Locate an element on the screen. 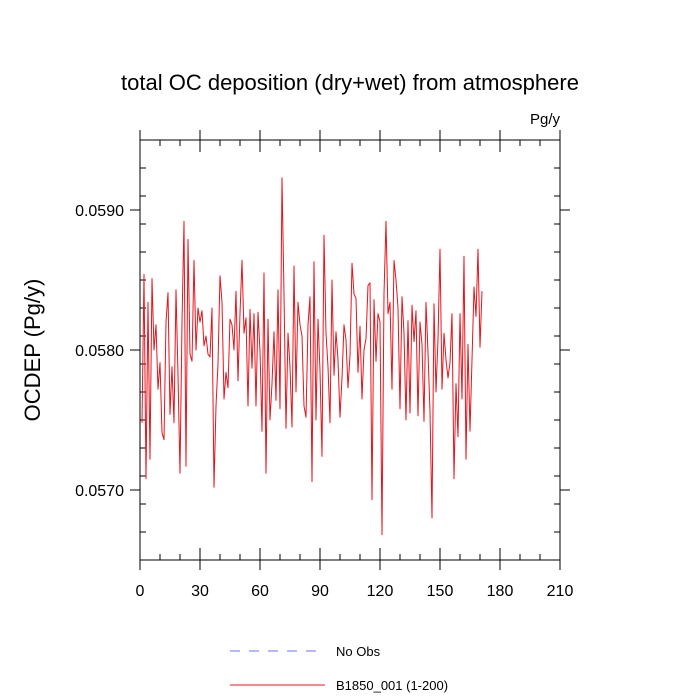 This screenshot has height=700, width=700. x-tick-label: 90 is located at coordinates (320, 591).